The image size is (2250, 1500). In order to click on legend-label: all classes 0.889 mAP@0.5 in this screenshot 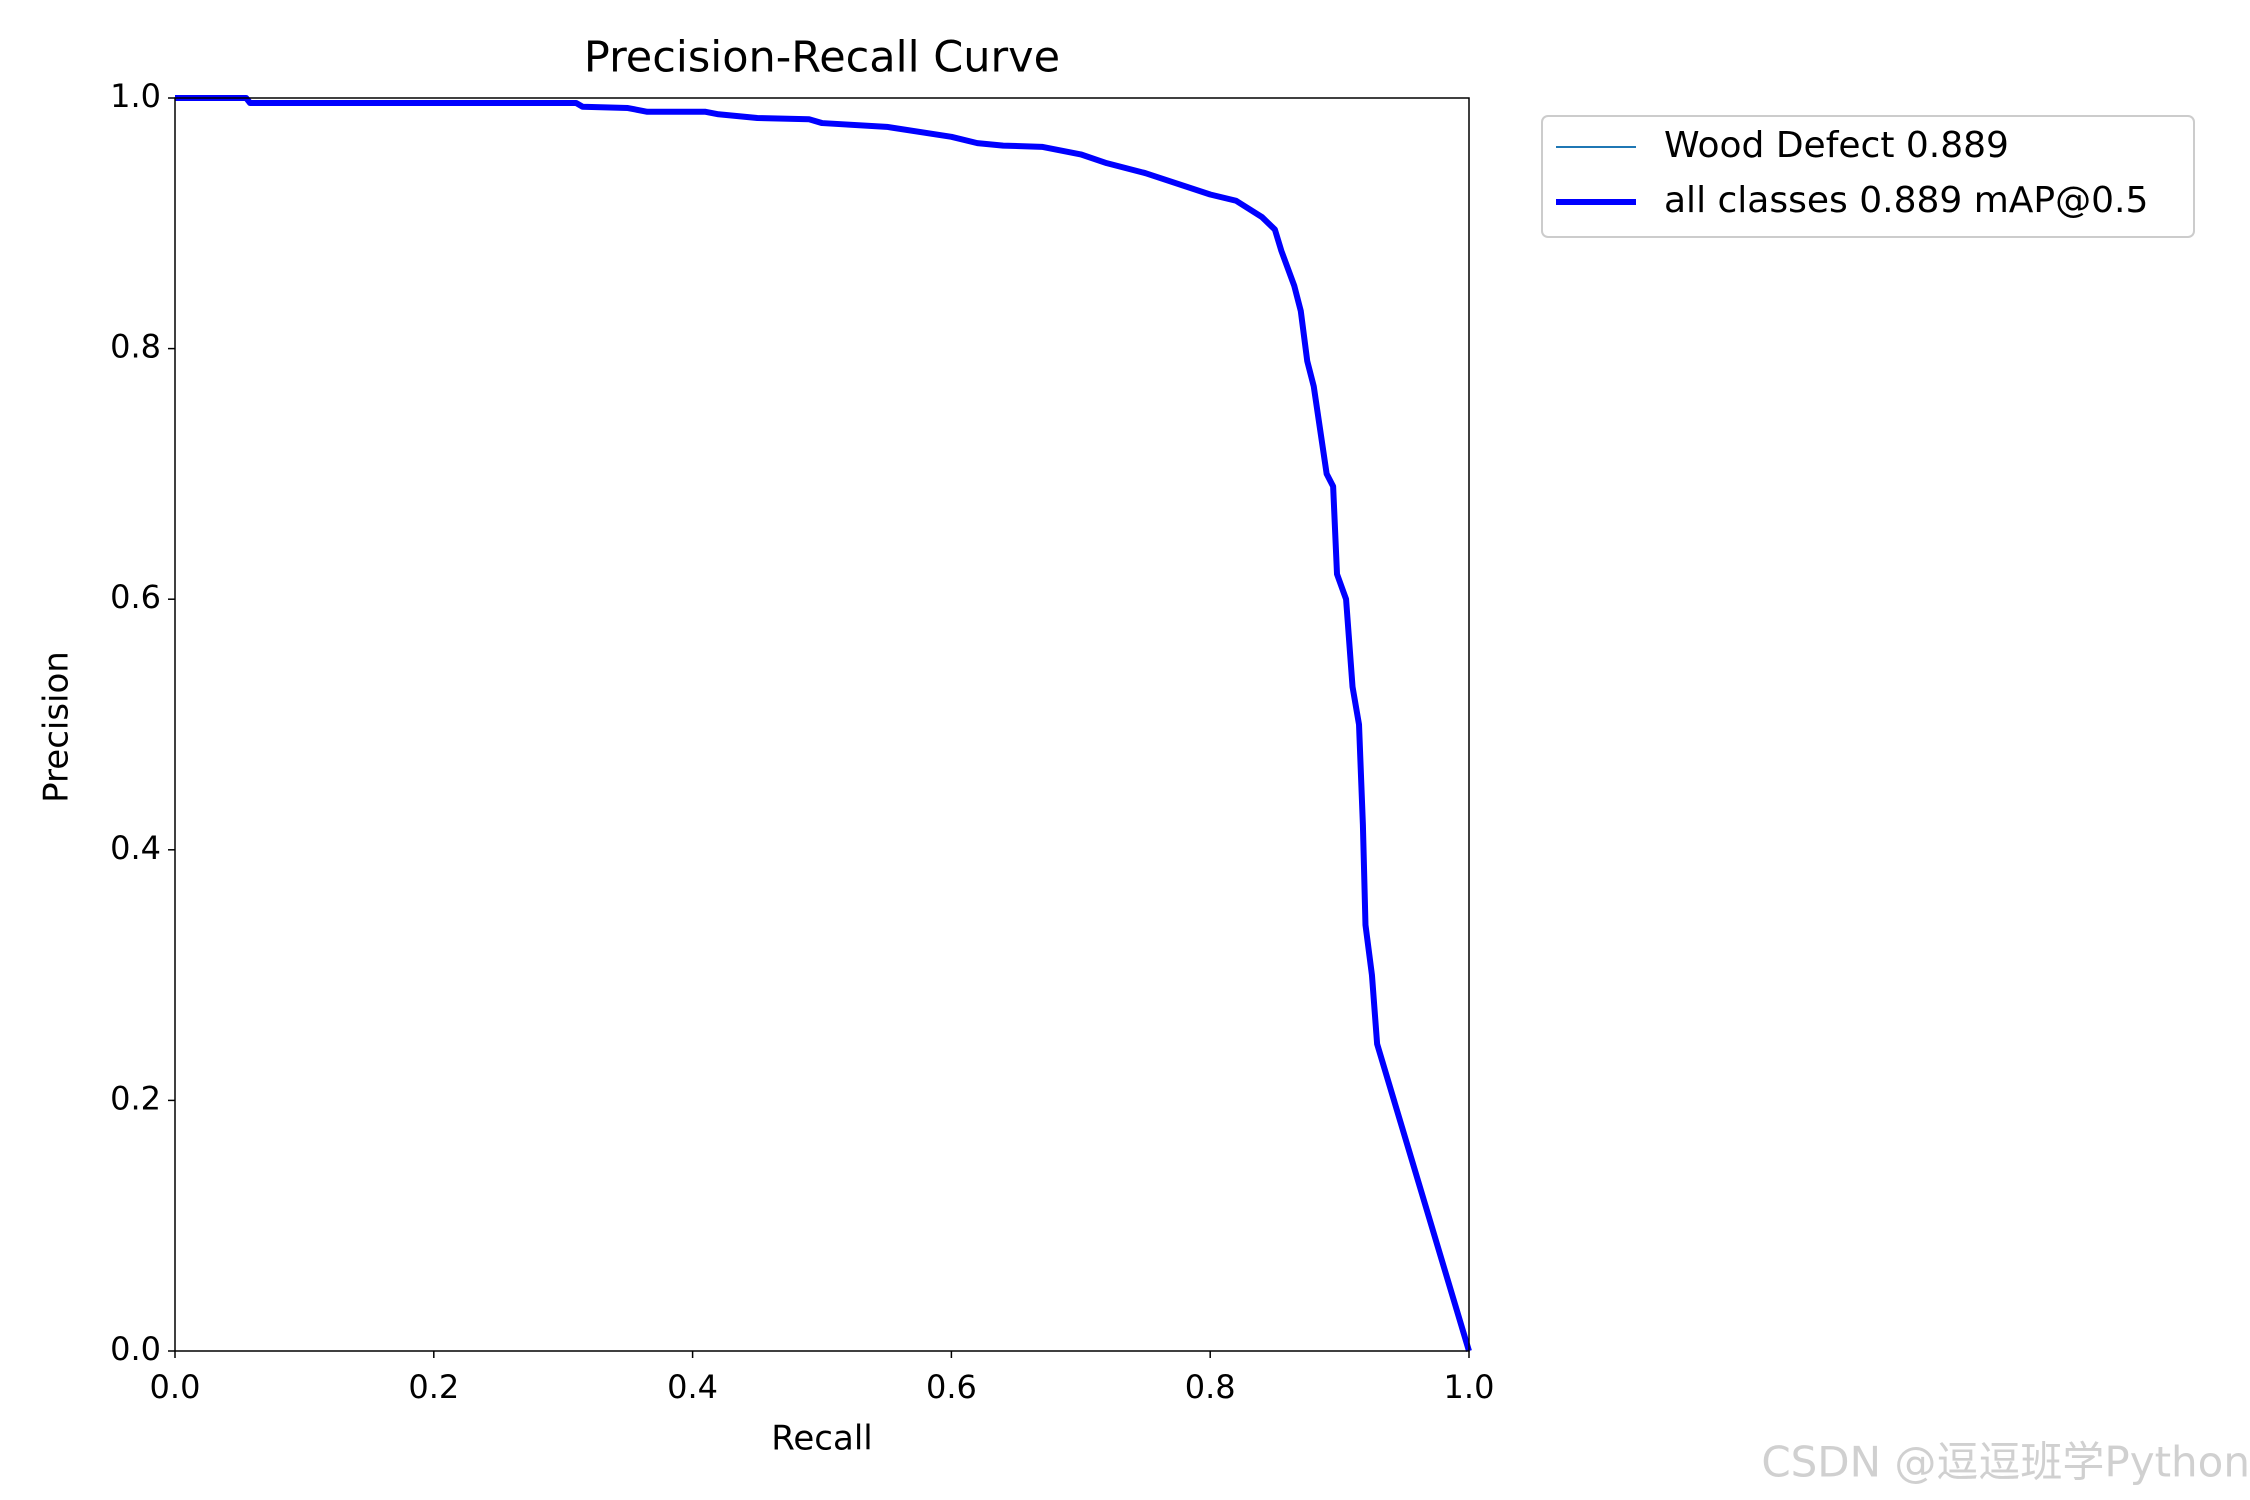, I will do `click(1906, 200)`.